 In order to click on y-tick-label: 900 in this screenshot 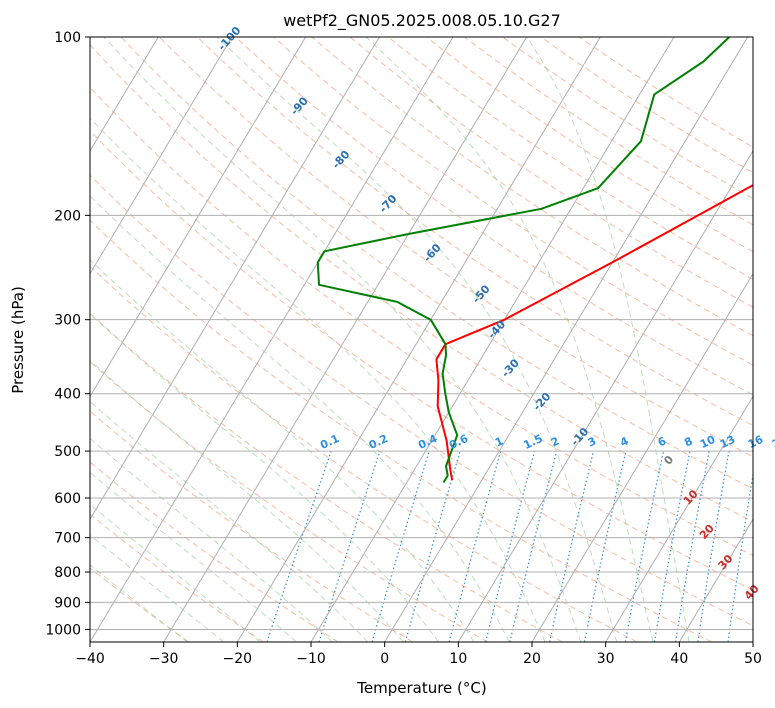, I will do `click(67, 603)`.